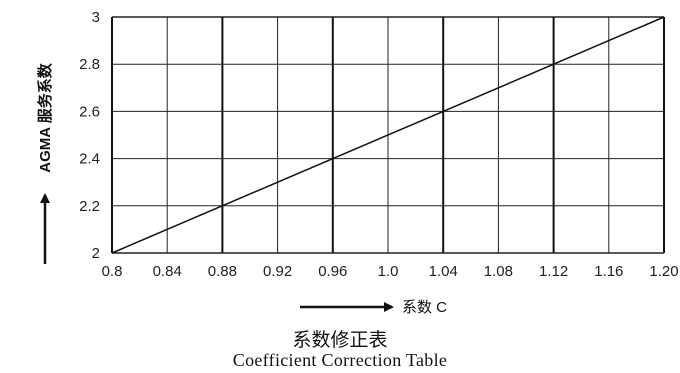 The height and width of the screenshot is (373, 680). What do you see at coordinates (96, 253) in the screenshot?
I see `y-tick-label: 2` at bounding box center [96, 253].